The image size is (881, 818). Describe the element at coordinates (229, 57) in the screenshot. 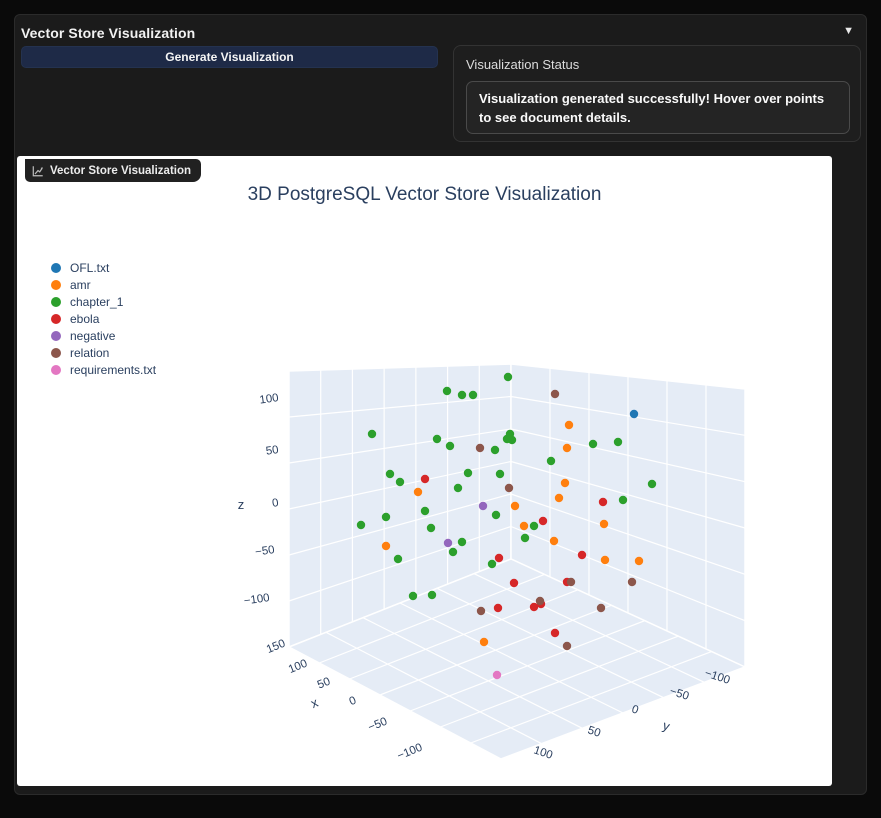

I see `generate-visualization-button: Generate Visualization` at that location.